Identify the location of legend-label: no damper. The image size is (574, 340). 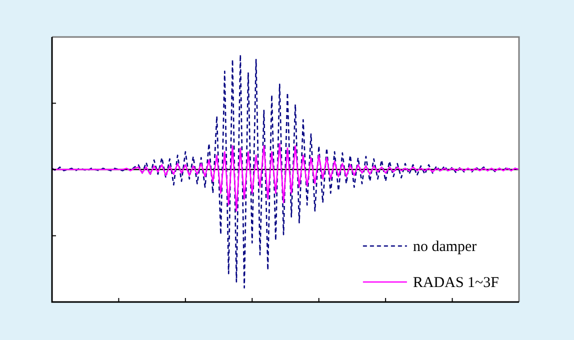
(444, 246).